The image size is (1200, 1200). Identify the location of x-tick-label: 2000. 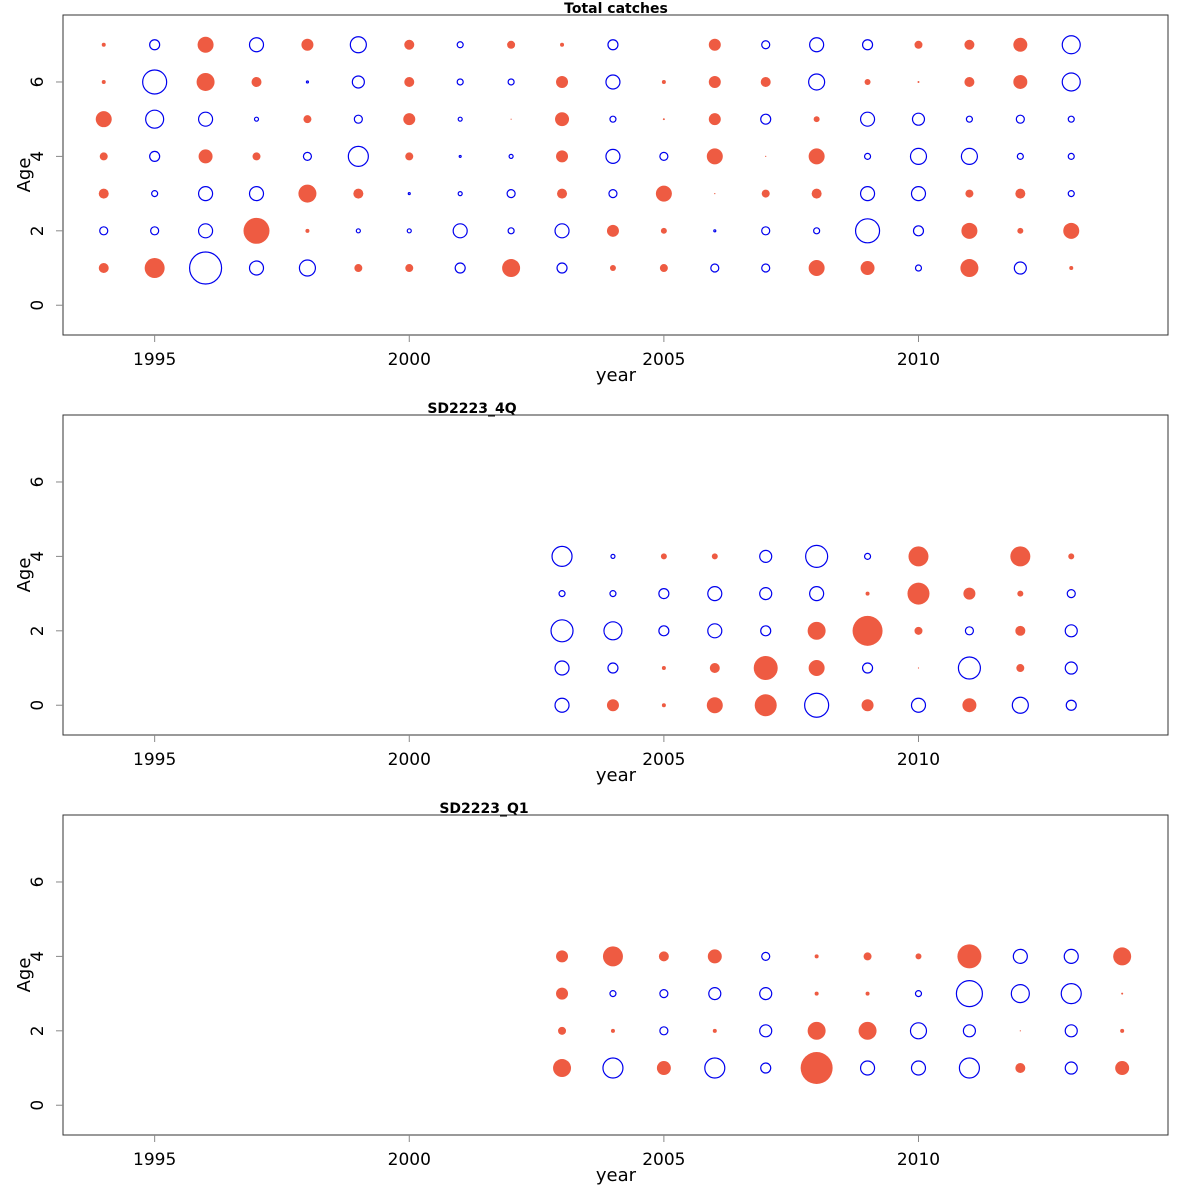
(409, 1160).